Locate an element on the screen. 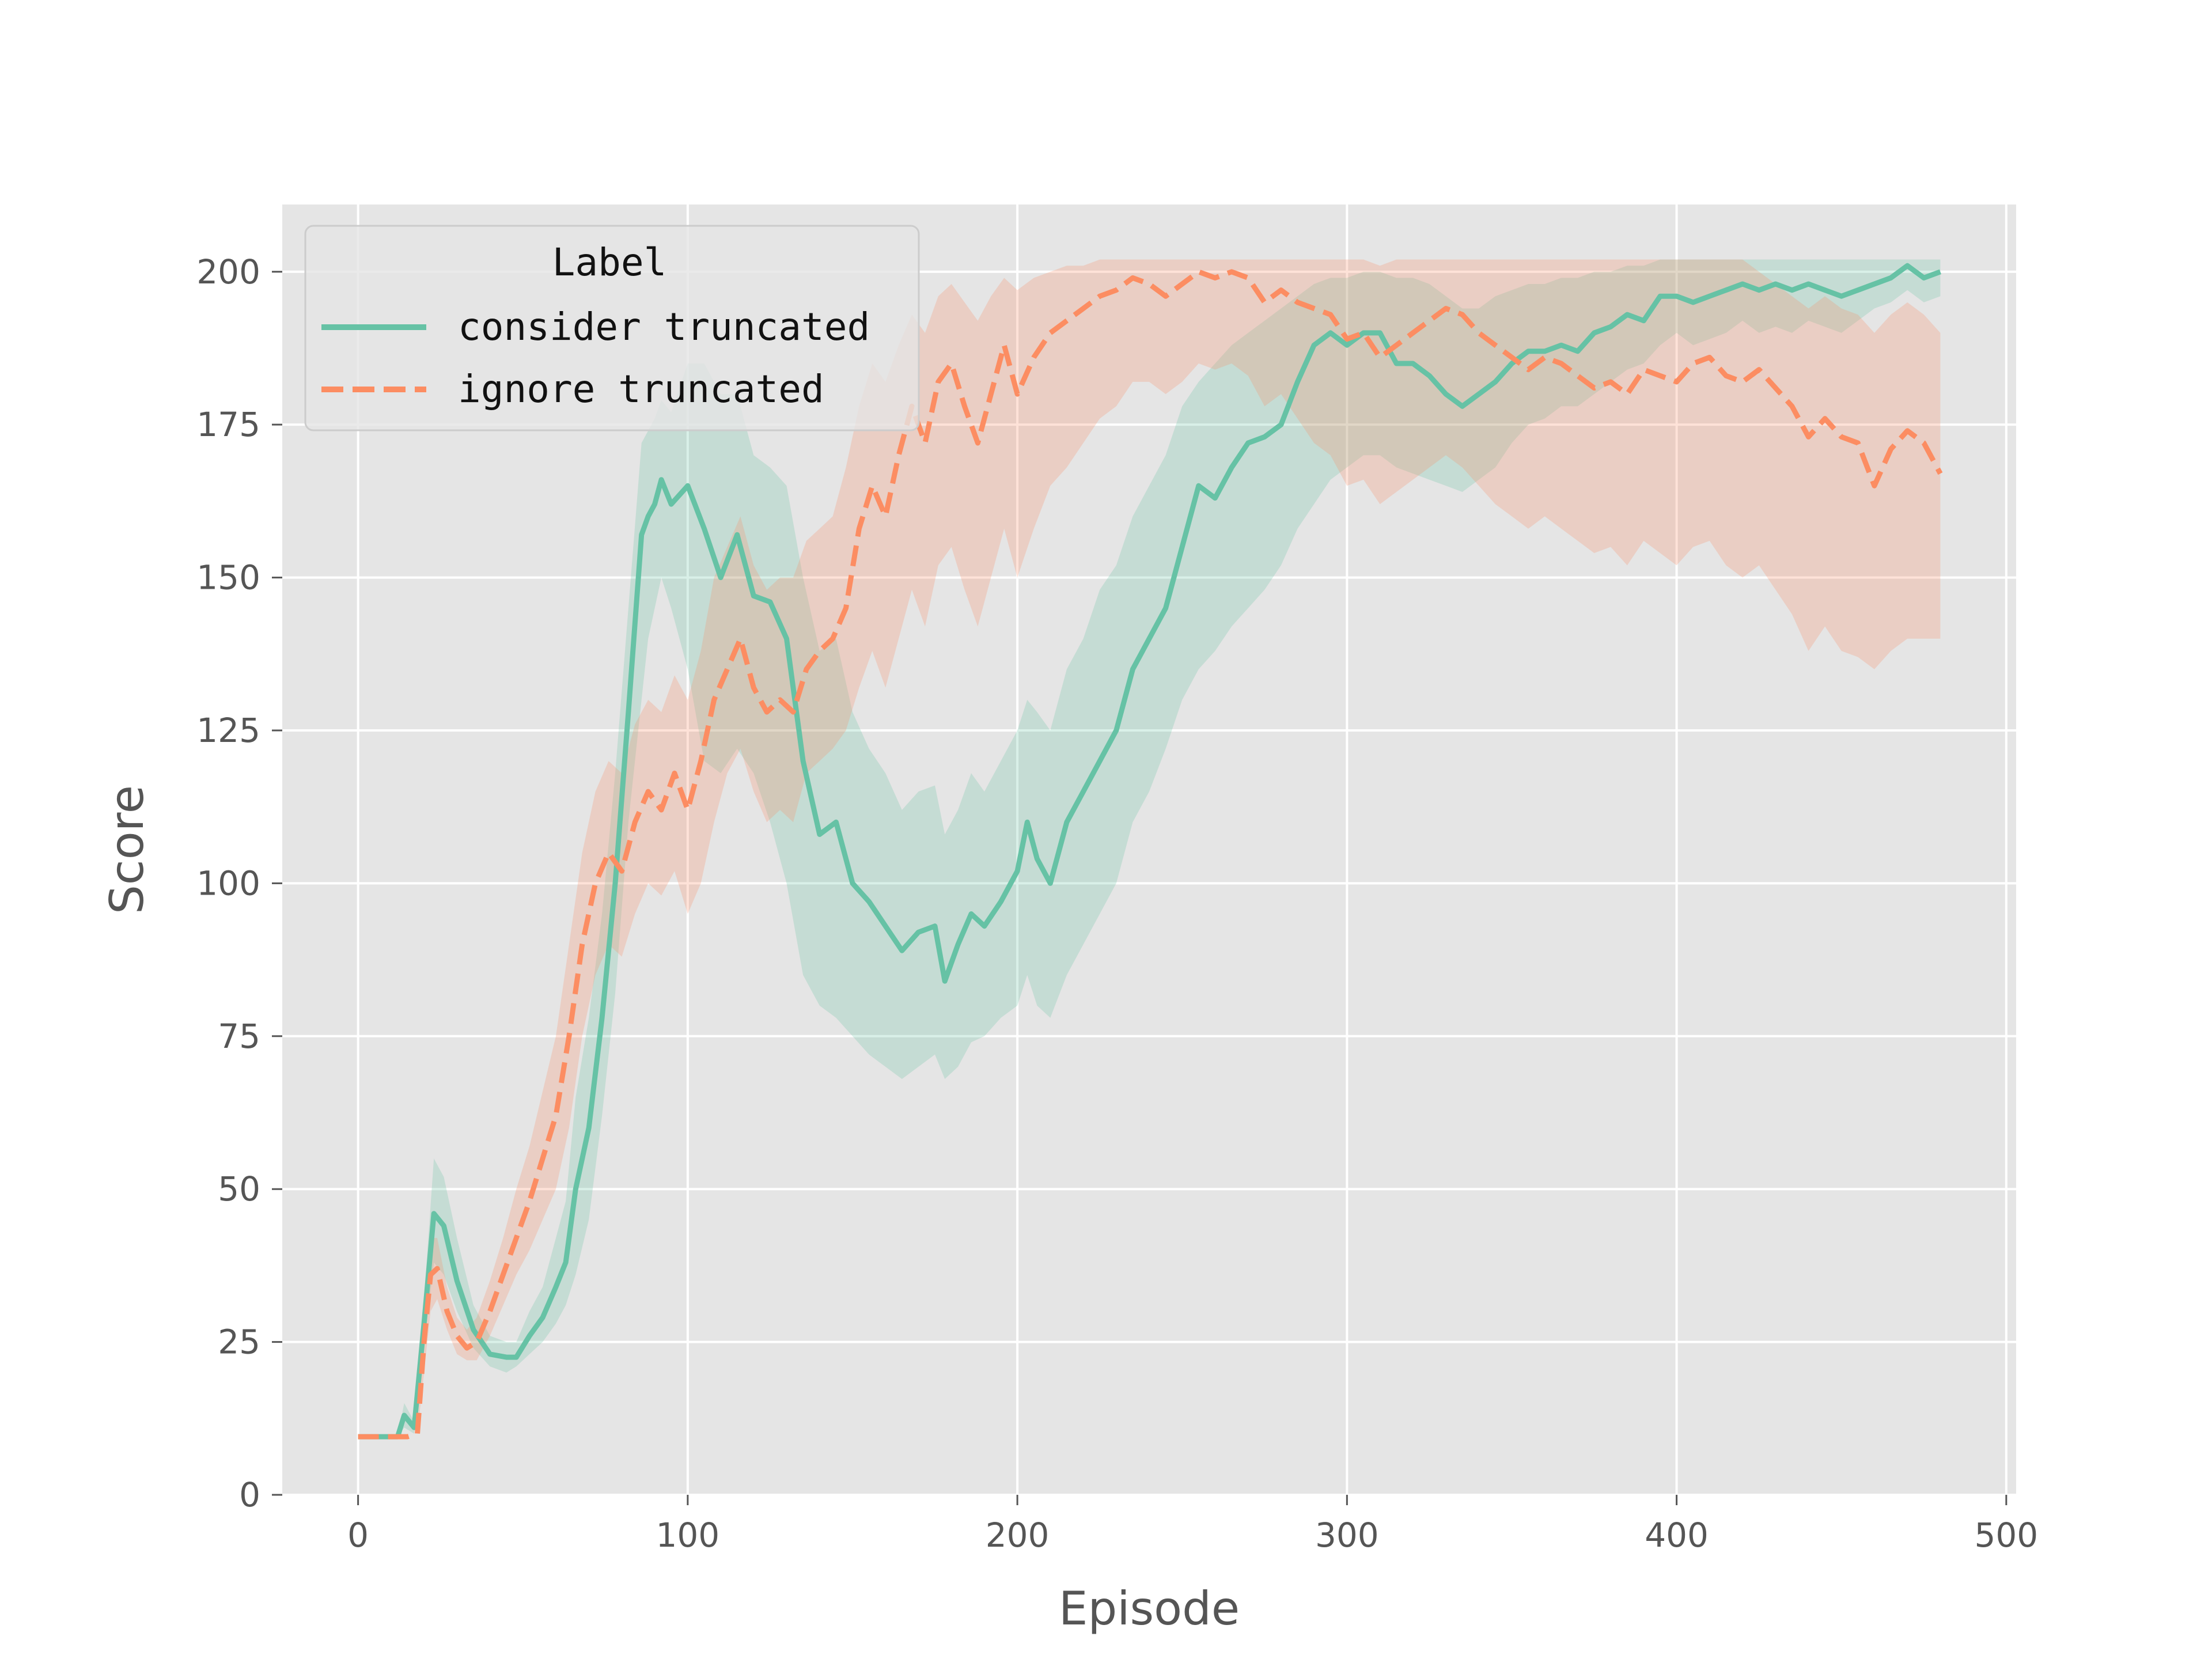  y-tick-label: 125 is located at coordinates (228, 730).